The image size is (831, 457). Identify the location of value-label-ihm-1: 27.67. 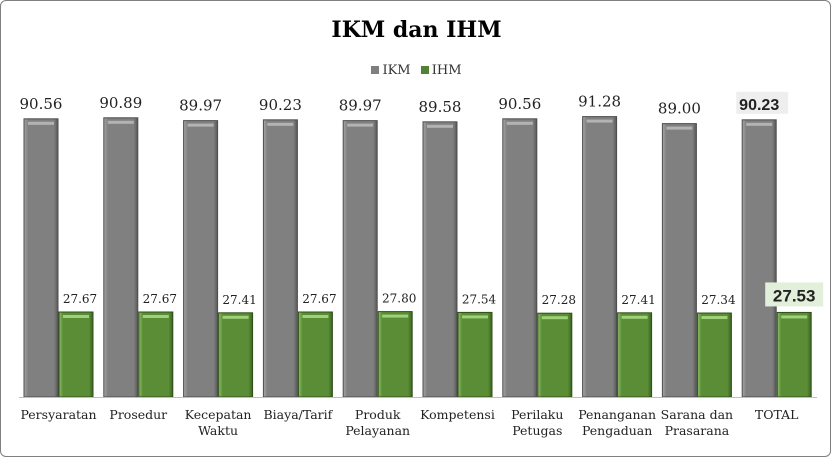
(160, 299).